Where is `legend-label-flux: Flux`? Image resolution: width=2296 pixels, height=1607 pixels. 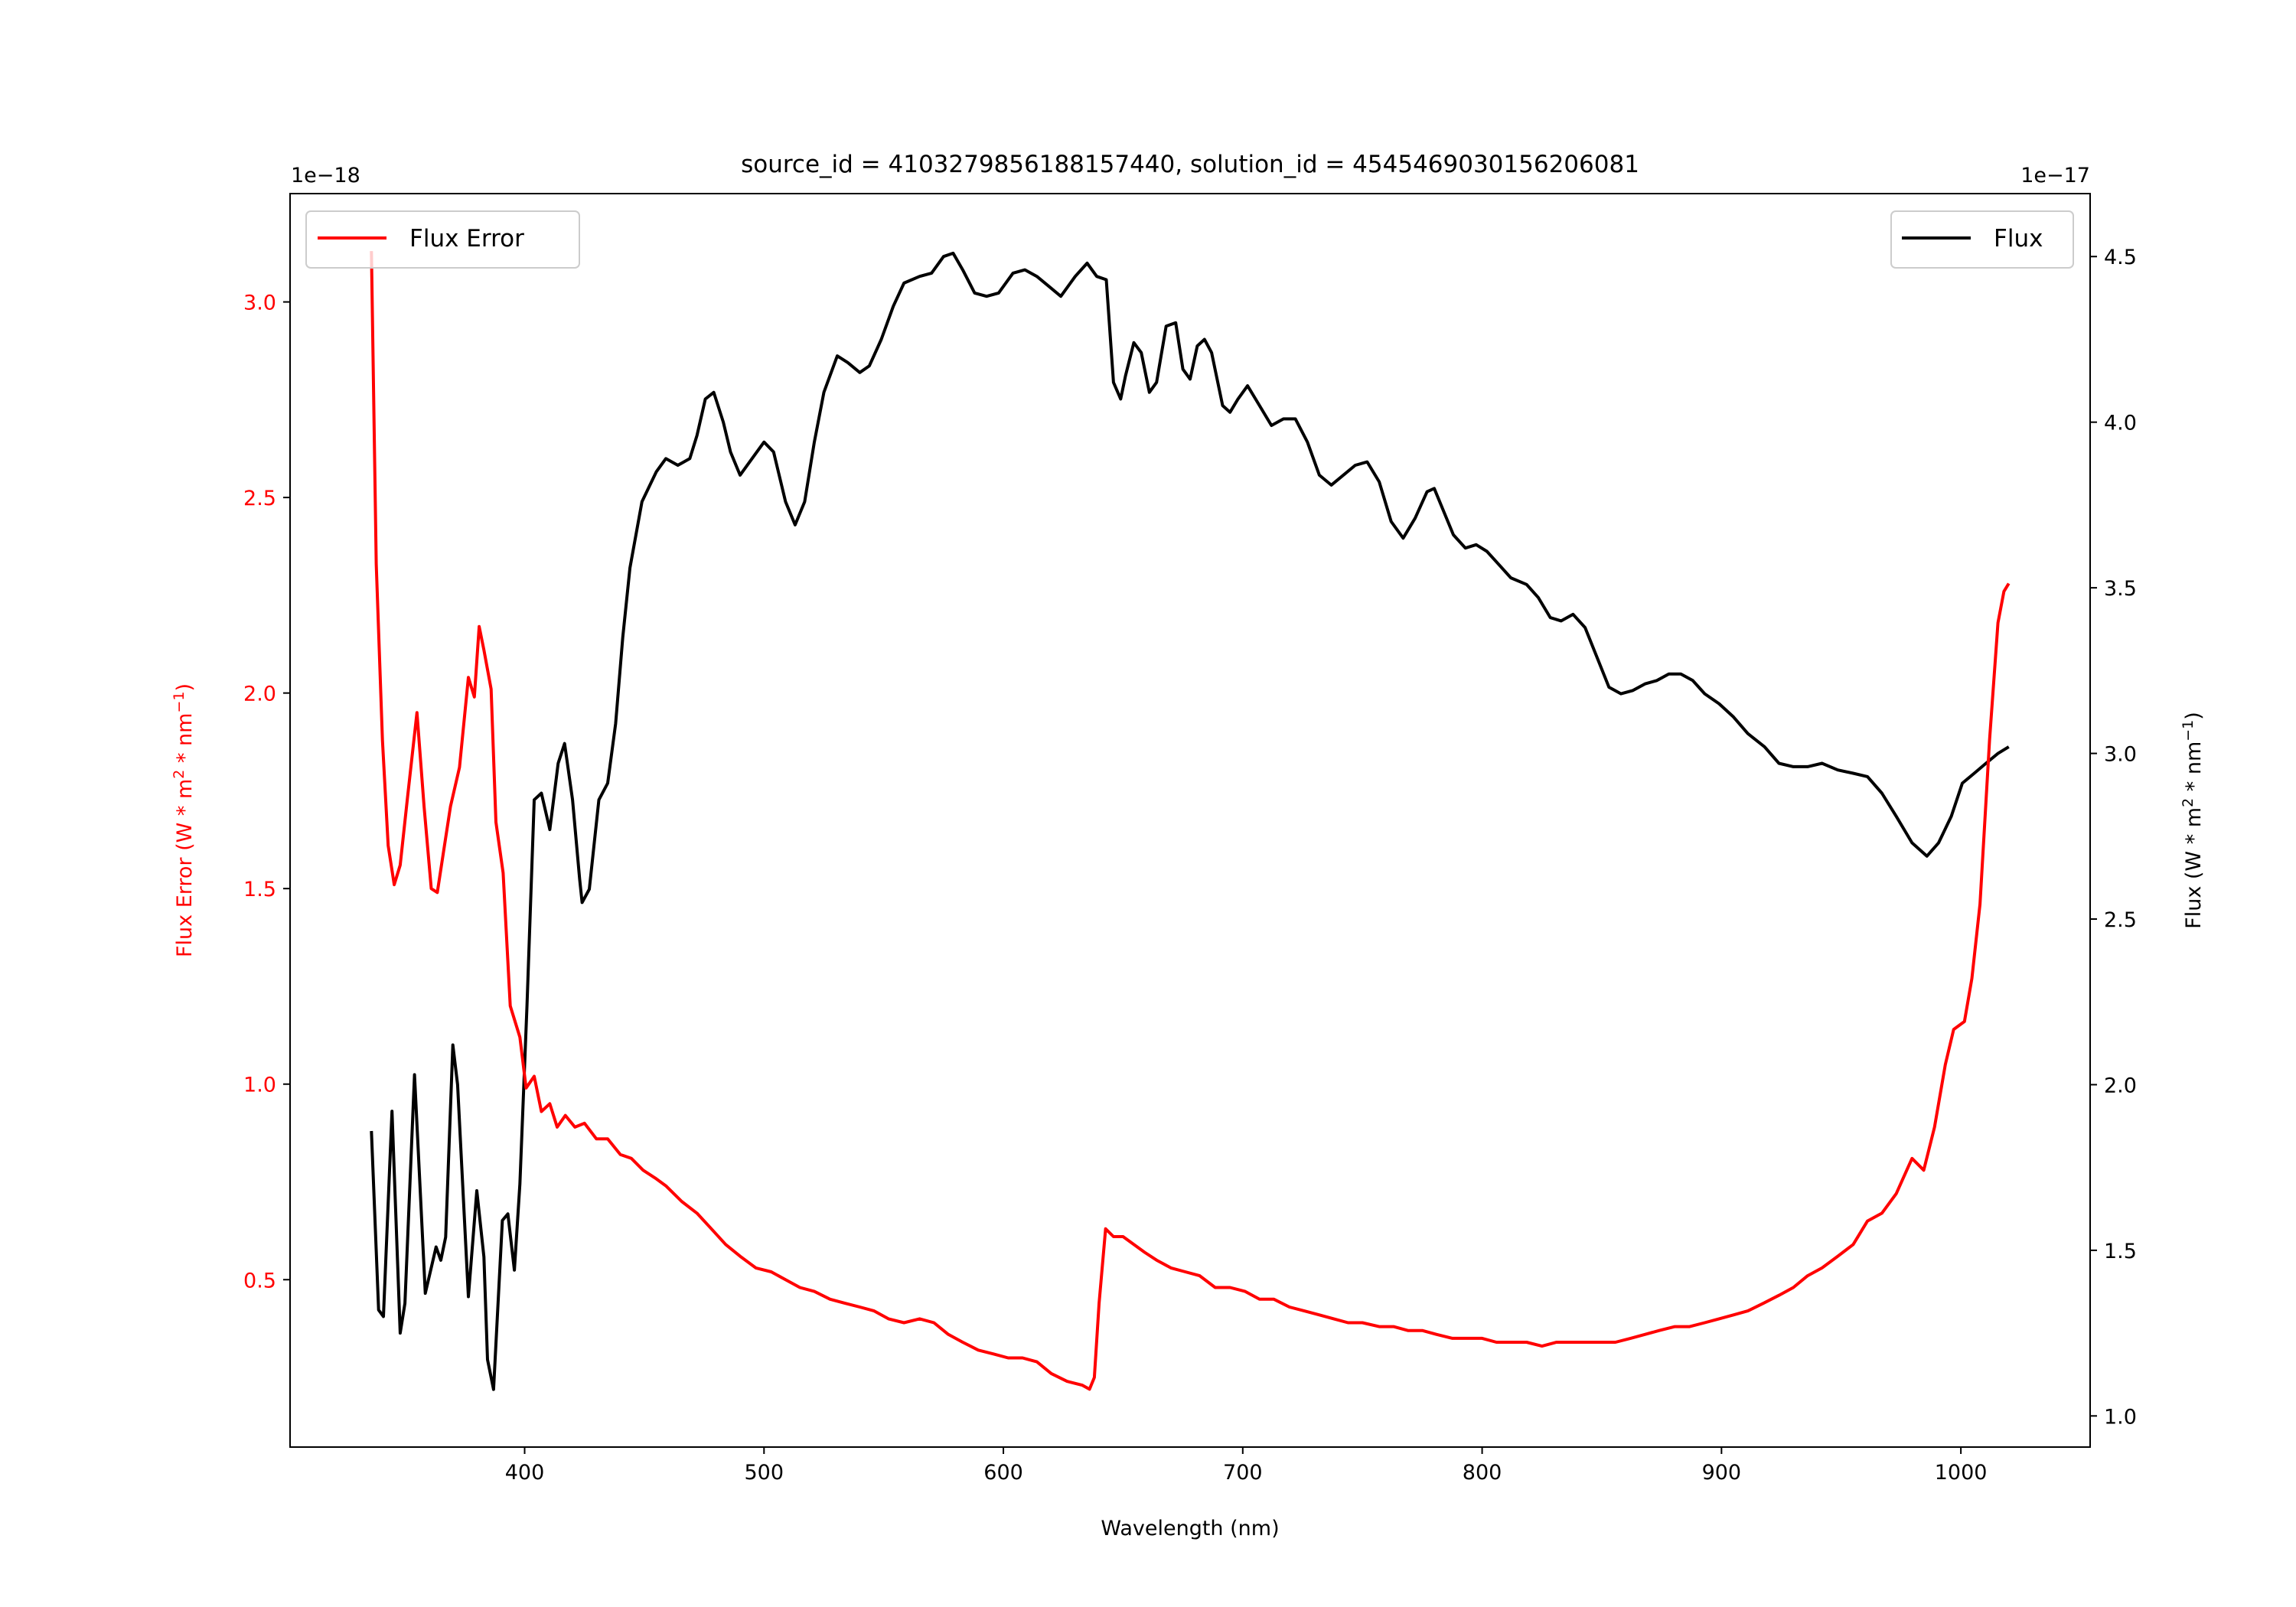
legend-label-flux: Flux is located at coordinates (2018, 239).